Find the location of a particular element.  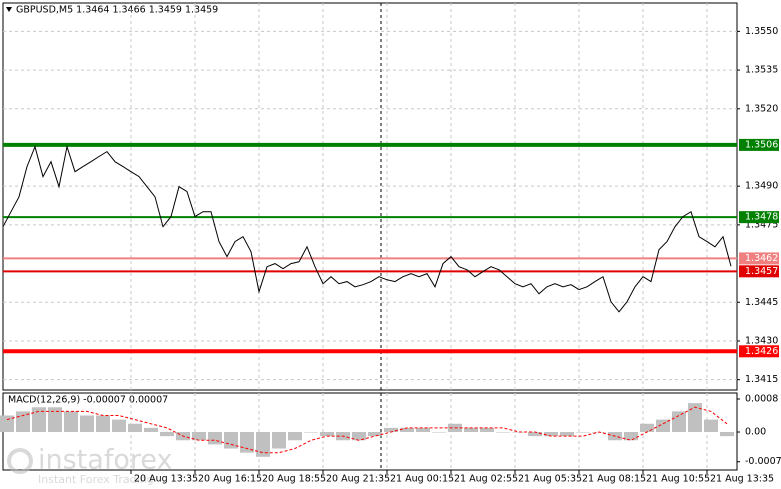

x-tick-label: 21 Aug 00:15 is located at coordinates (422, 479).